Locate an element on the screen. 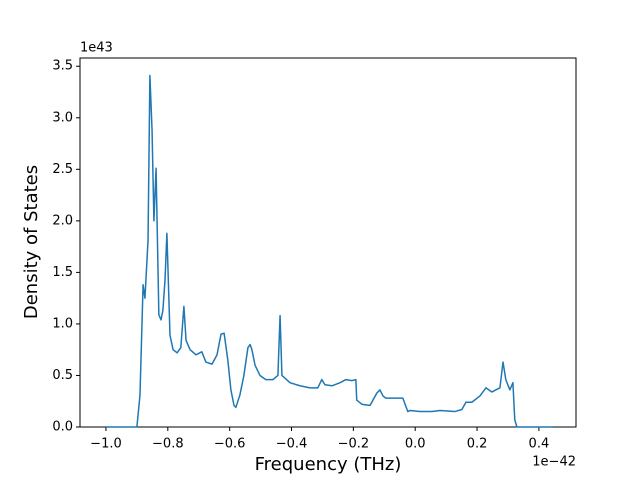  y-tick-label: 0.5 is located at coordinates (62, 375).